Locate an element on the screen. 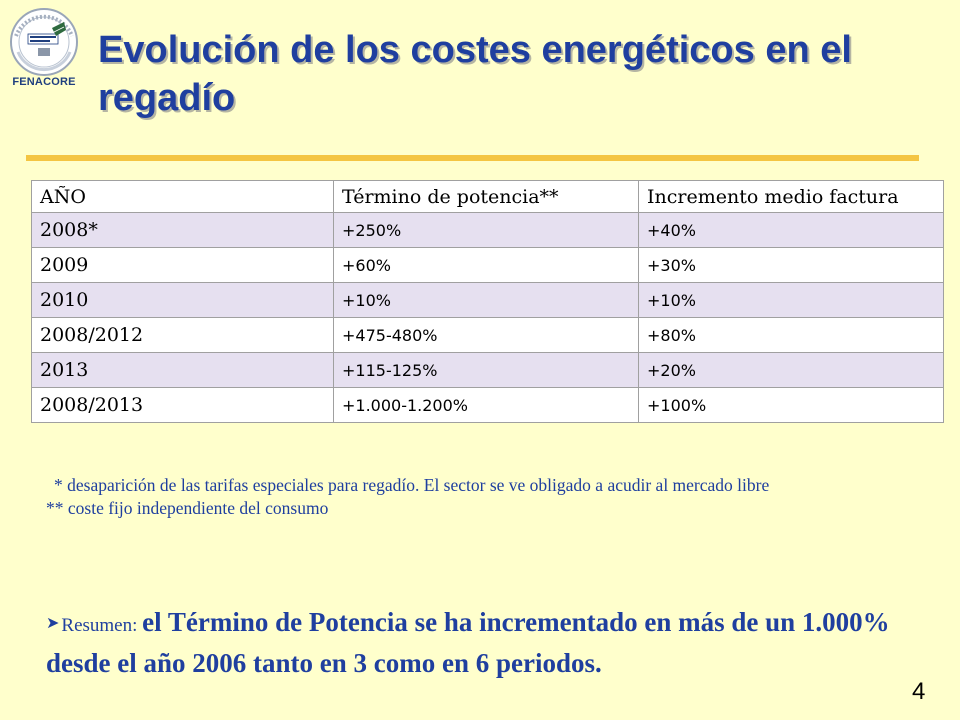 This screenshot has width=960, height=720. cell-year: 2008/2012 is located at coordinates (182, 335).